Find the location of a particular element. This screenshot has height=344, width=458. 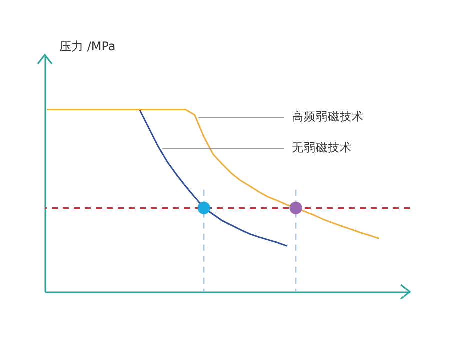

annotation: 无弱磁技术 is located at coordinates (322, 147).